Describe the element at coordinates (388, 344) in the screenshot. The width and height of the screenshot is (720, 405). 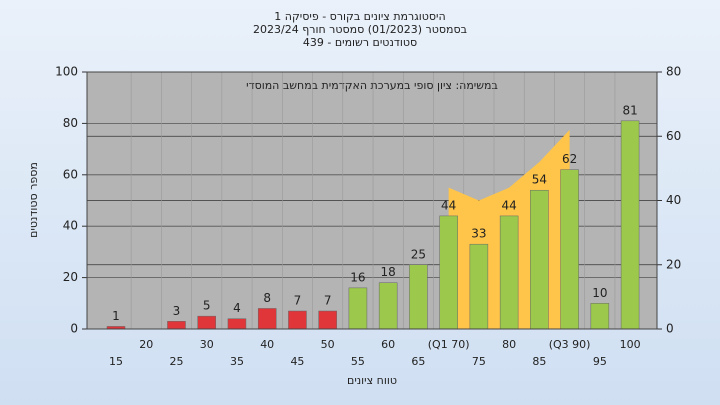
I see `x-tick-label: 60` at that location.